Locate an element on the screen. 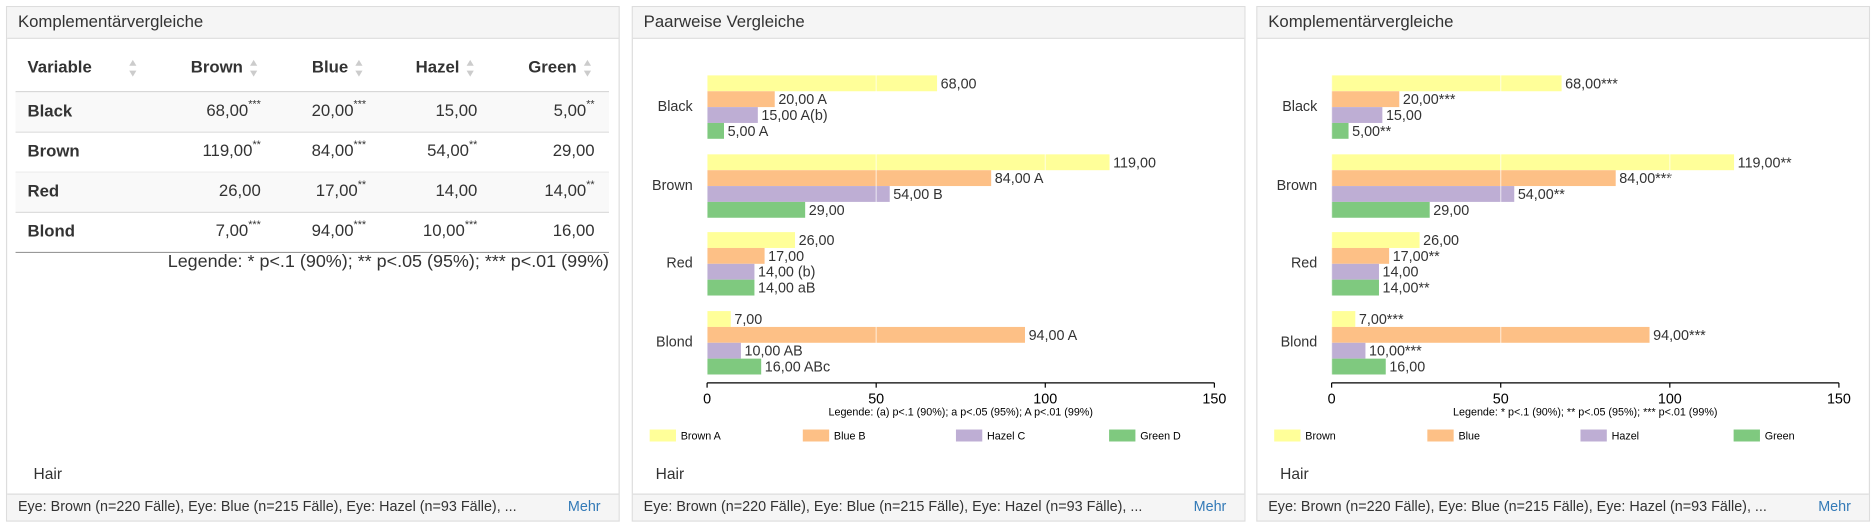 The image size is (1876, 528). cell: 5,00** is located at coordinates (575, 110).